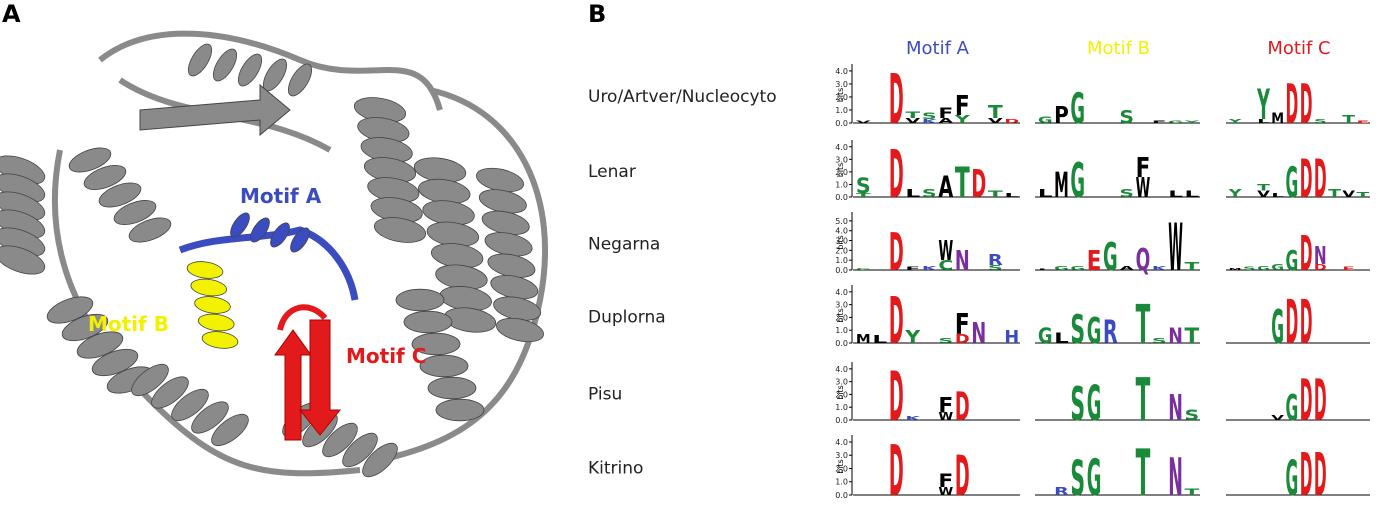 The image size is (1377, 506). Describe the element at coordinates (930, 268) in the screenshot. I see `logo-letter: K` at that location.